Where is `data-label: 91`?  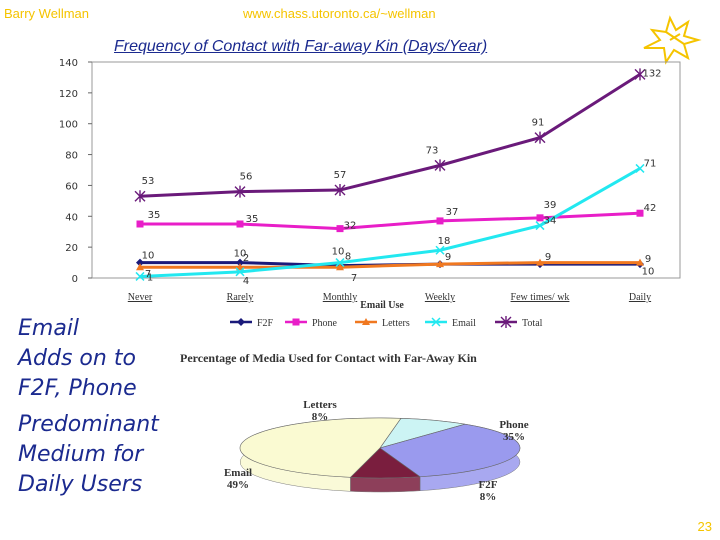
data-label: 91 is located at coordinates (538, 123).